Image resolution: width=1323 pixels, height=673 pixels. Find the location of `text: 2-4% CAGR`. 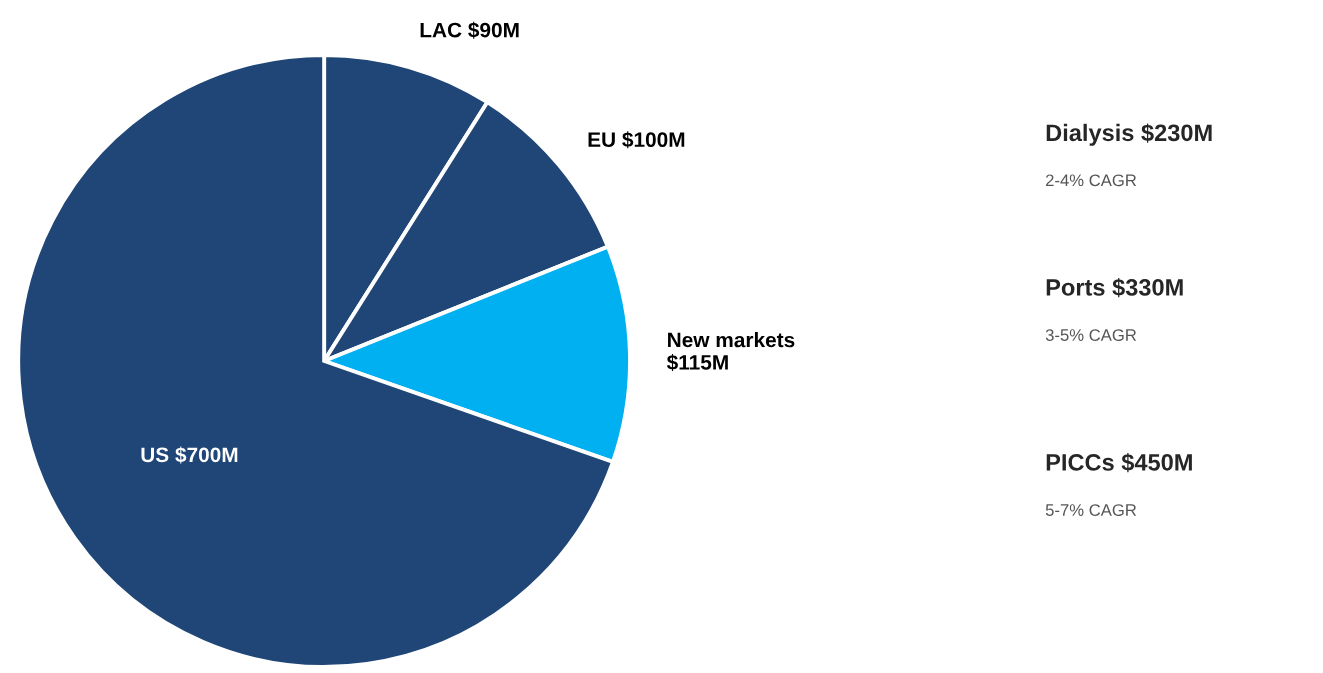

text: 2-4% CAGR is located at coordinates (1091, 180).